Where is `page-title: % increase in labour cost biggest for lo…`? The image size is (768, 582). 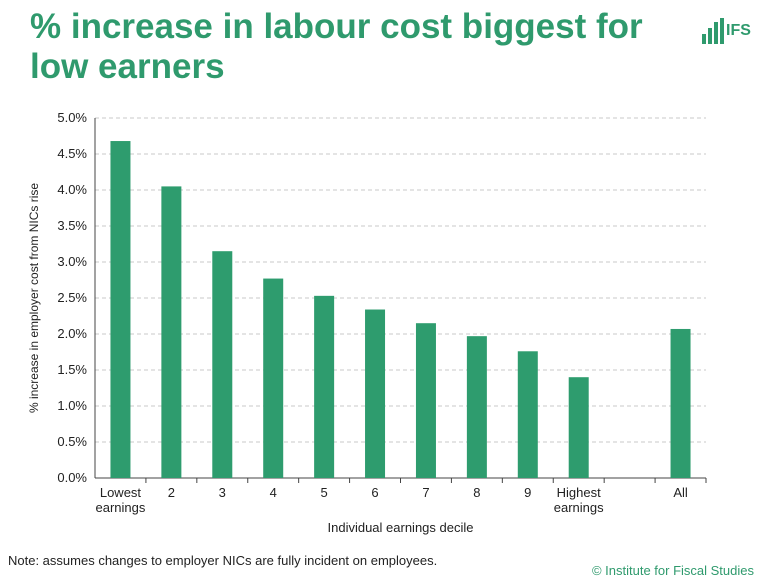 page-title: % increase in labour cost biggest for lo… is located at coordinates (336, 46).